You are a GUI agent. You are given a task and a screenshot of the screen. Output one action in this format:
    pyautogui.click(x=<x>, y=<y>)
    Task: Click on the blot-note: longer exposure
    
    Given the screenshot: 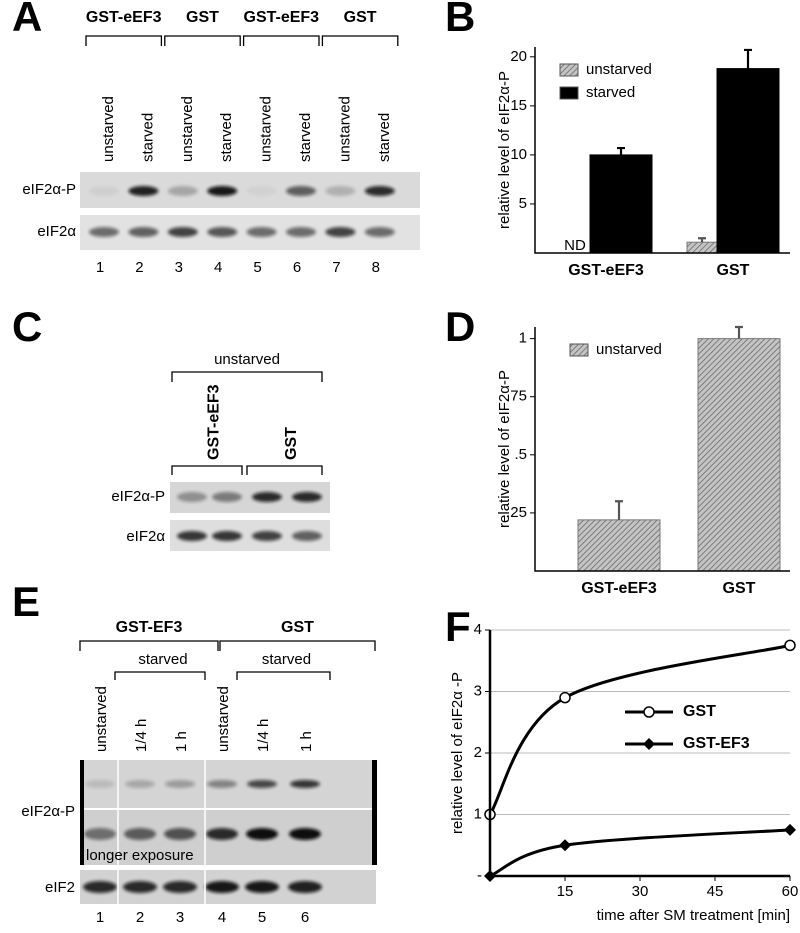 What is the action you would take?
    pyautogui.click(x=140, y=855)
    